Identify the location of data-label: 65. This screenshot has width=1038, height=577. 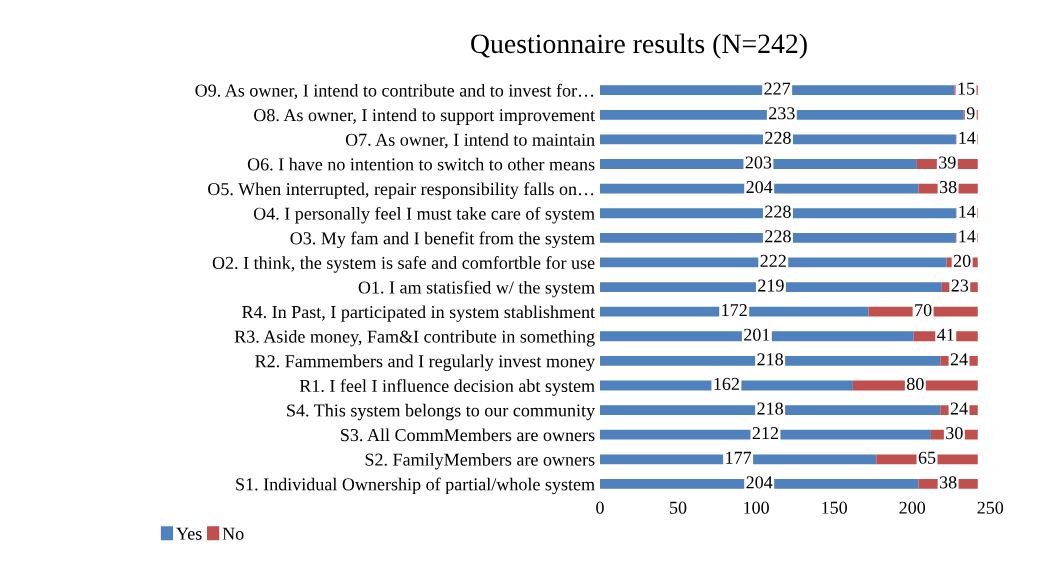
(927, 457).